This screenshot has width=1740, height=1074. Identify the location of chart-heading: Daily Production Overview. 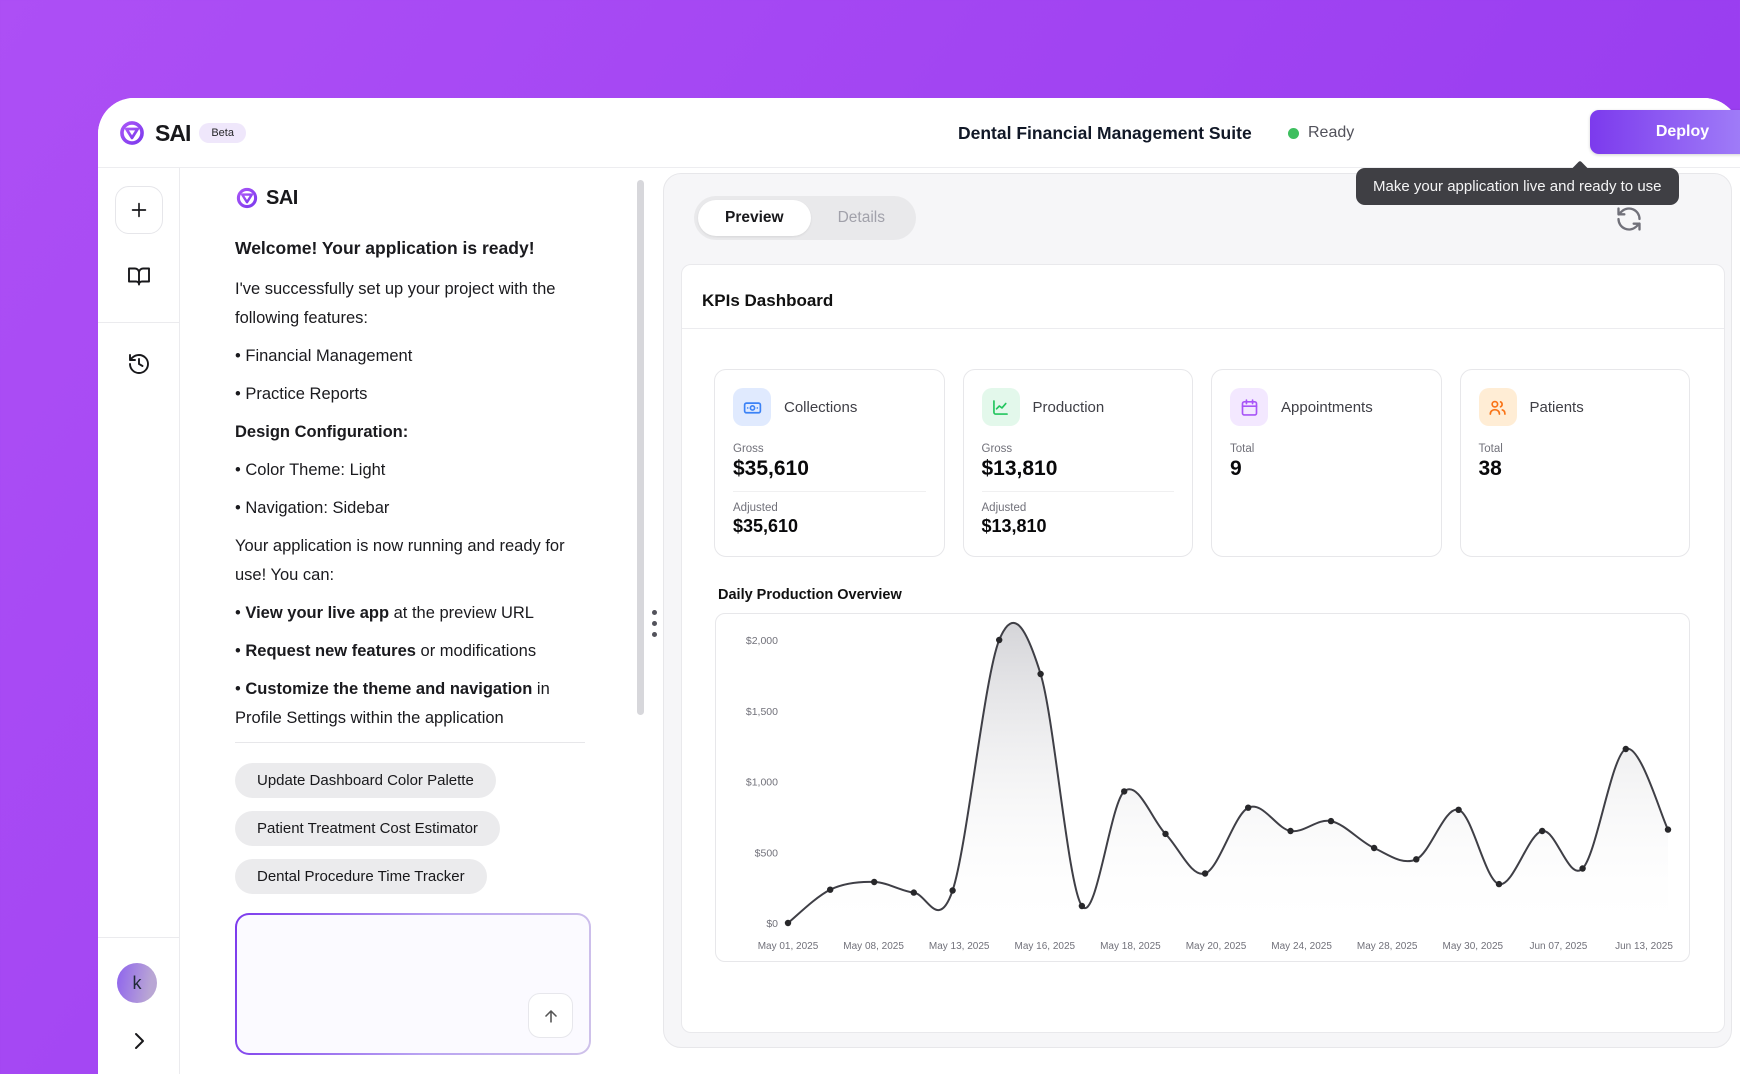
(810, 595).